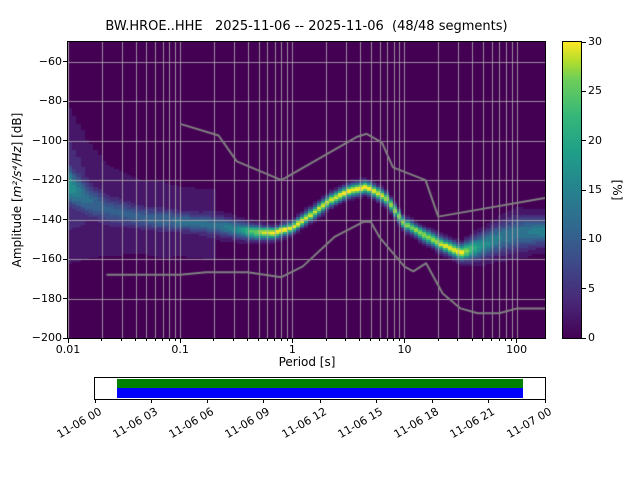 The width and height of the screenshot is (640, 480). I want to click on x-tick-label: 10, so click(404, 349).